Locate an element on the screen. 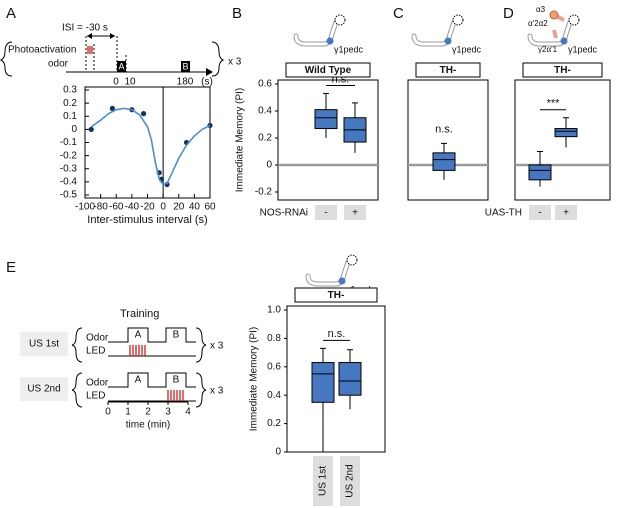  x-axis-label: Inter-stimulus interval (s) is located at coordinates (147, 220).